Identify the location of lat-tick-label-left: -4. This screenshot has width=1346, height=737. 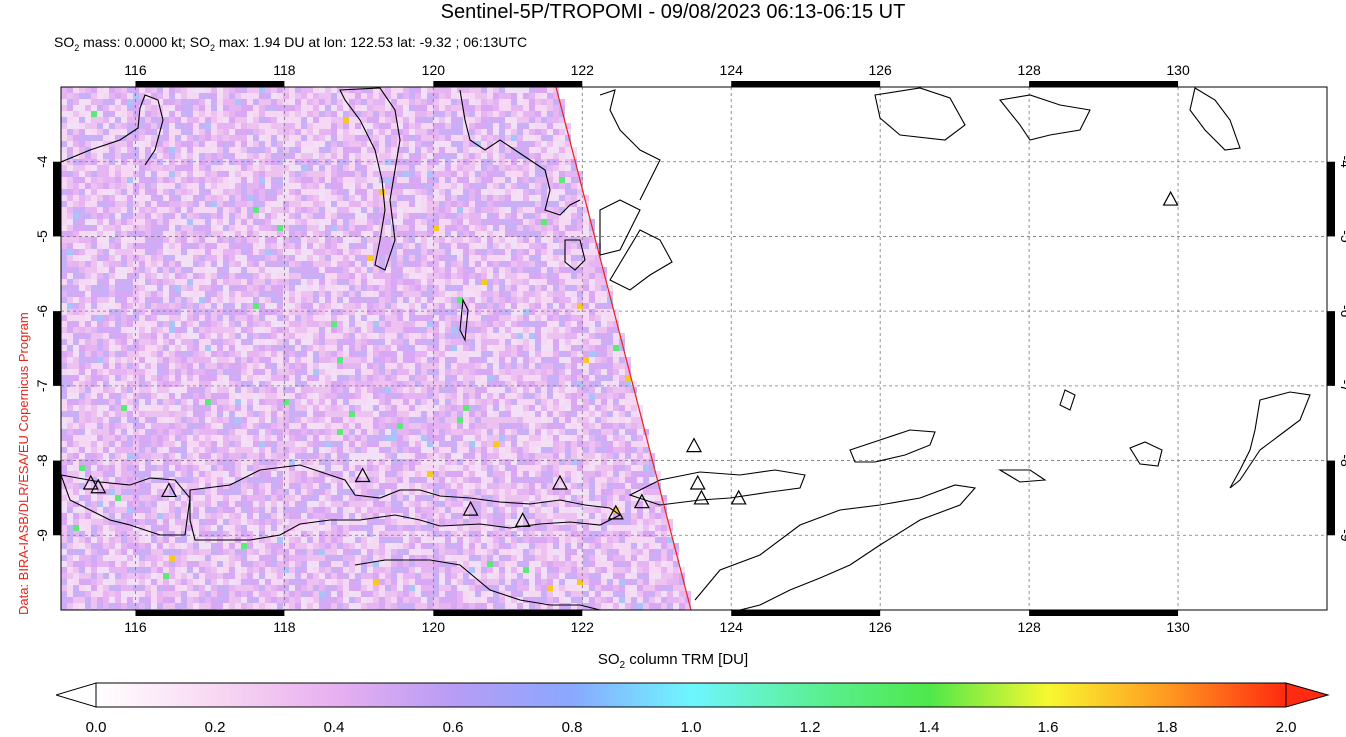
(42, 161).